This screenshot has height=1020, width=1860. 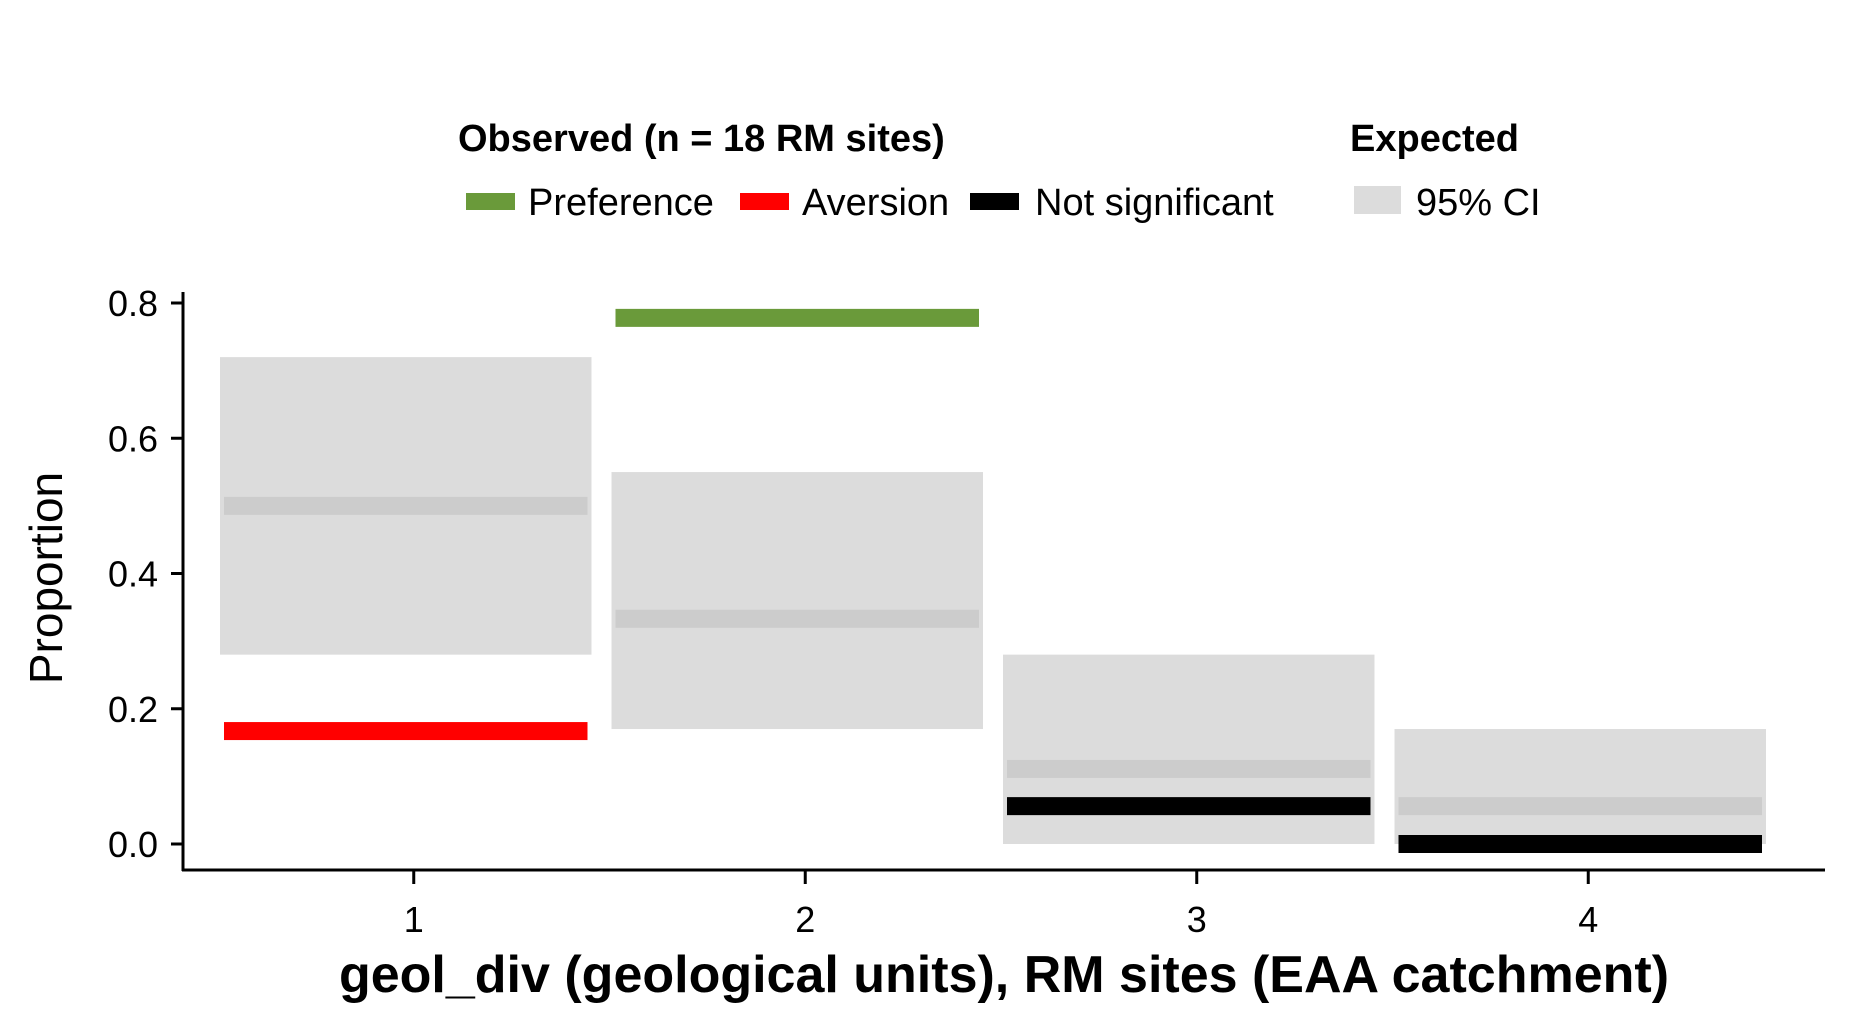 What do you see at coordinates (133, 303) in the screenshot?
I see `y-tick-label: 0.8` at bounding box center [133, 303].